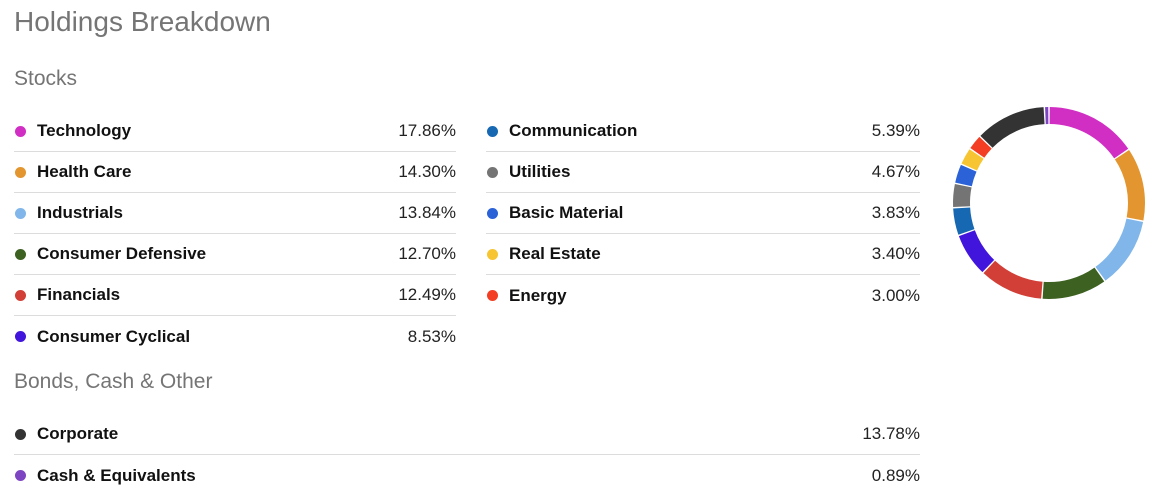 The width and height of the screenshot is (1155, 504). What do you see at coordinates (492, 295) in the screenshot?
I see `energy-legend-dot` at bounding box center [492, 295].